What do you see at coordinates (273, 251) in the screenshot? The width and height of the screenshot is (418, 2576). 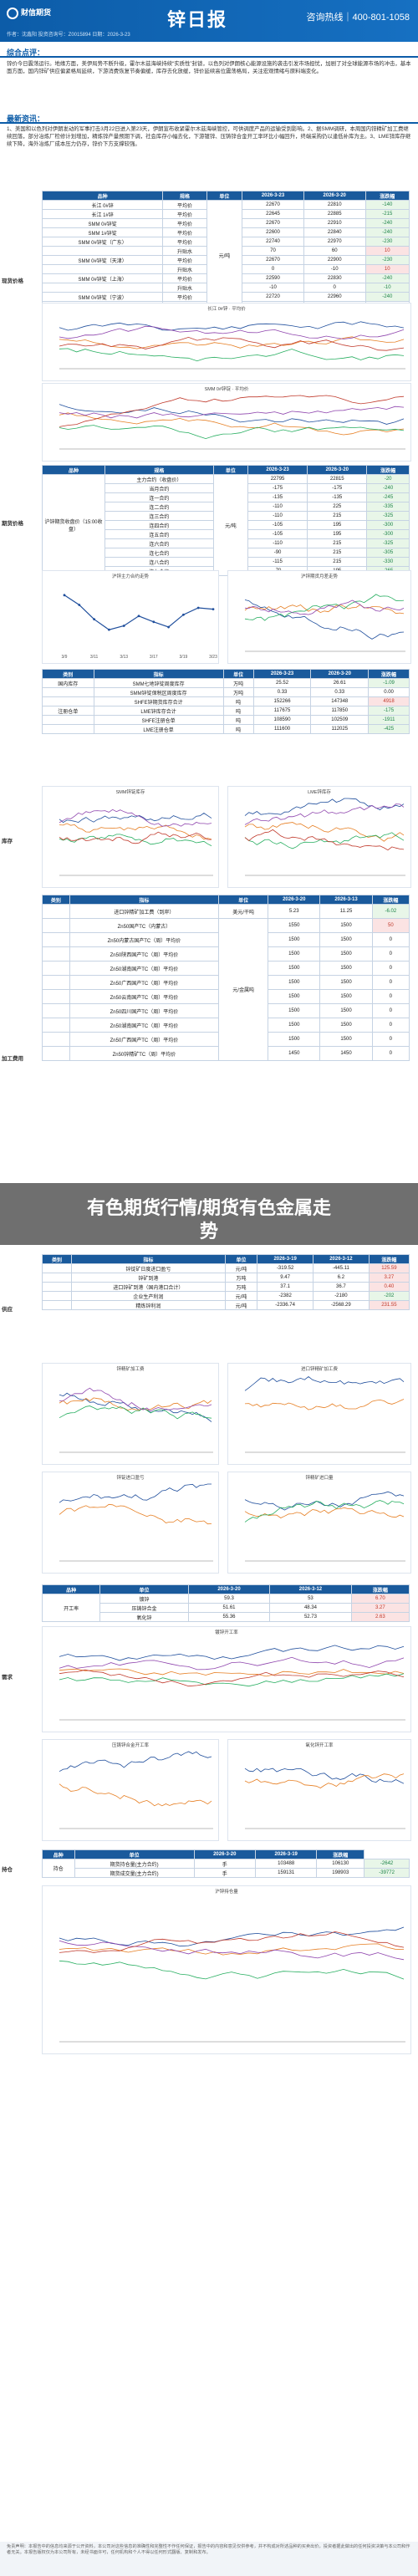 I see `table-cell: 70` at bounding box center [273, 251].